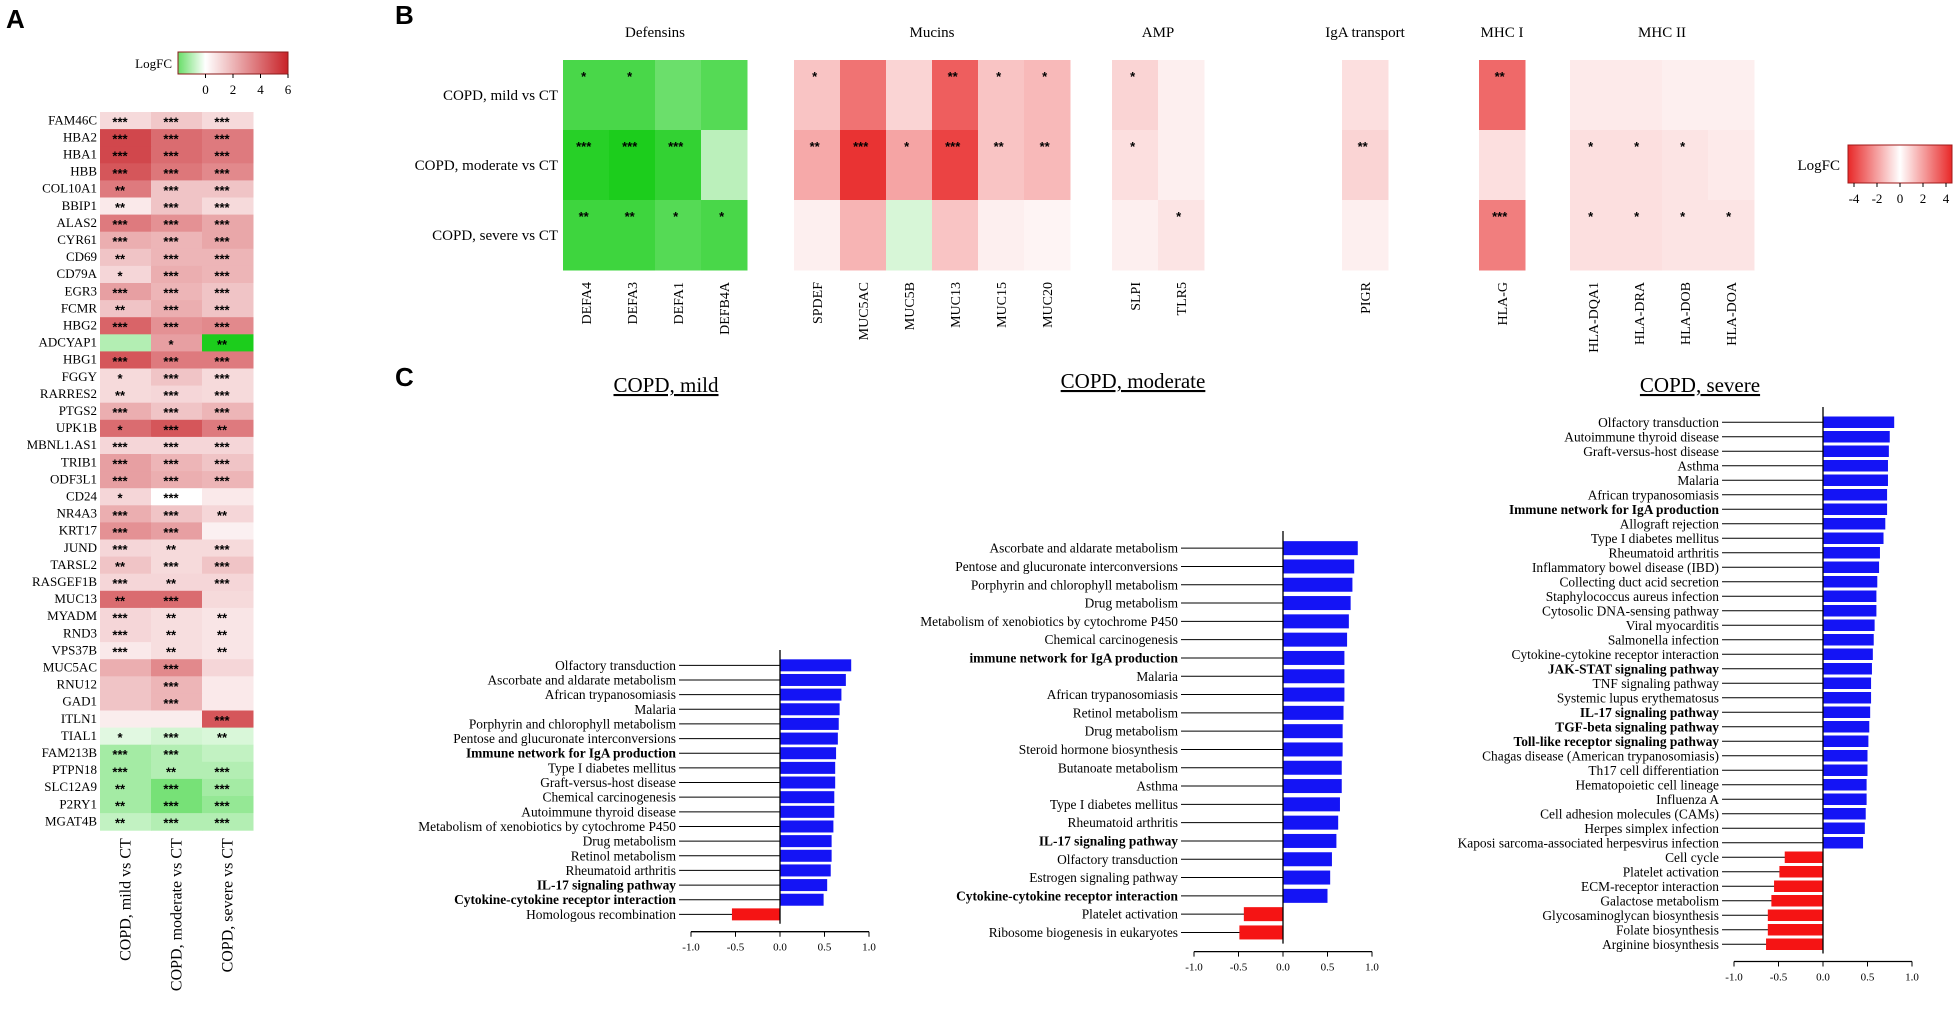  What do you see at coordinates (818, 303) in the screenshot?
I see `heatmap-b-column-label: SPDEF` at bounding box center [818, 303].